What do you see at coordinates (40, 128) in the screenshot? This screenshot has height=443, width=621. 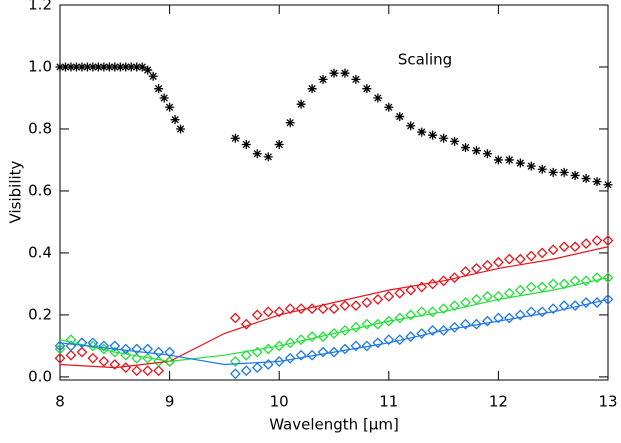 I see `y-tick-label: 0.8` at bounding box center [40, 128].